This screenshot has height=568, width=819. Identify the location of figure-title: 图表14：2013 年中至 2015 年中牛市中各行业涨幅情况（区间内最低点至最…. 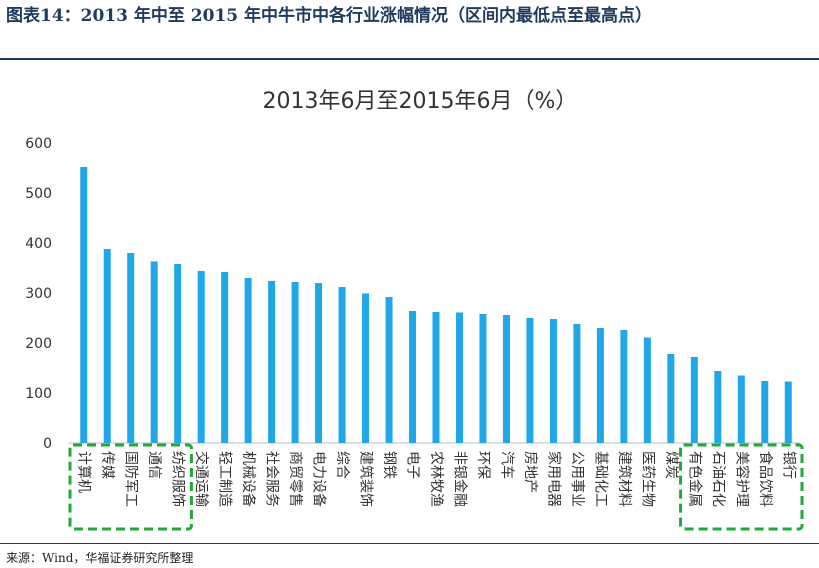
(329, 16).